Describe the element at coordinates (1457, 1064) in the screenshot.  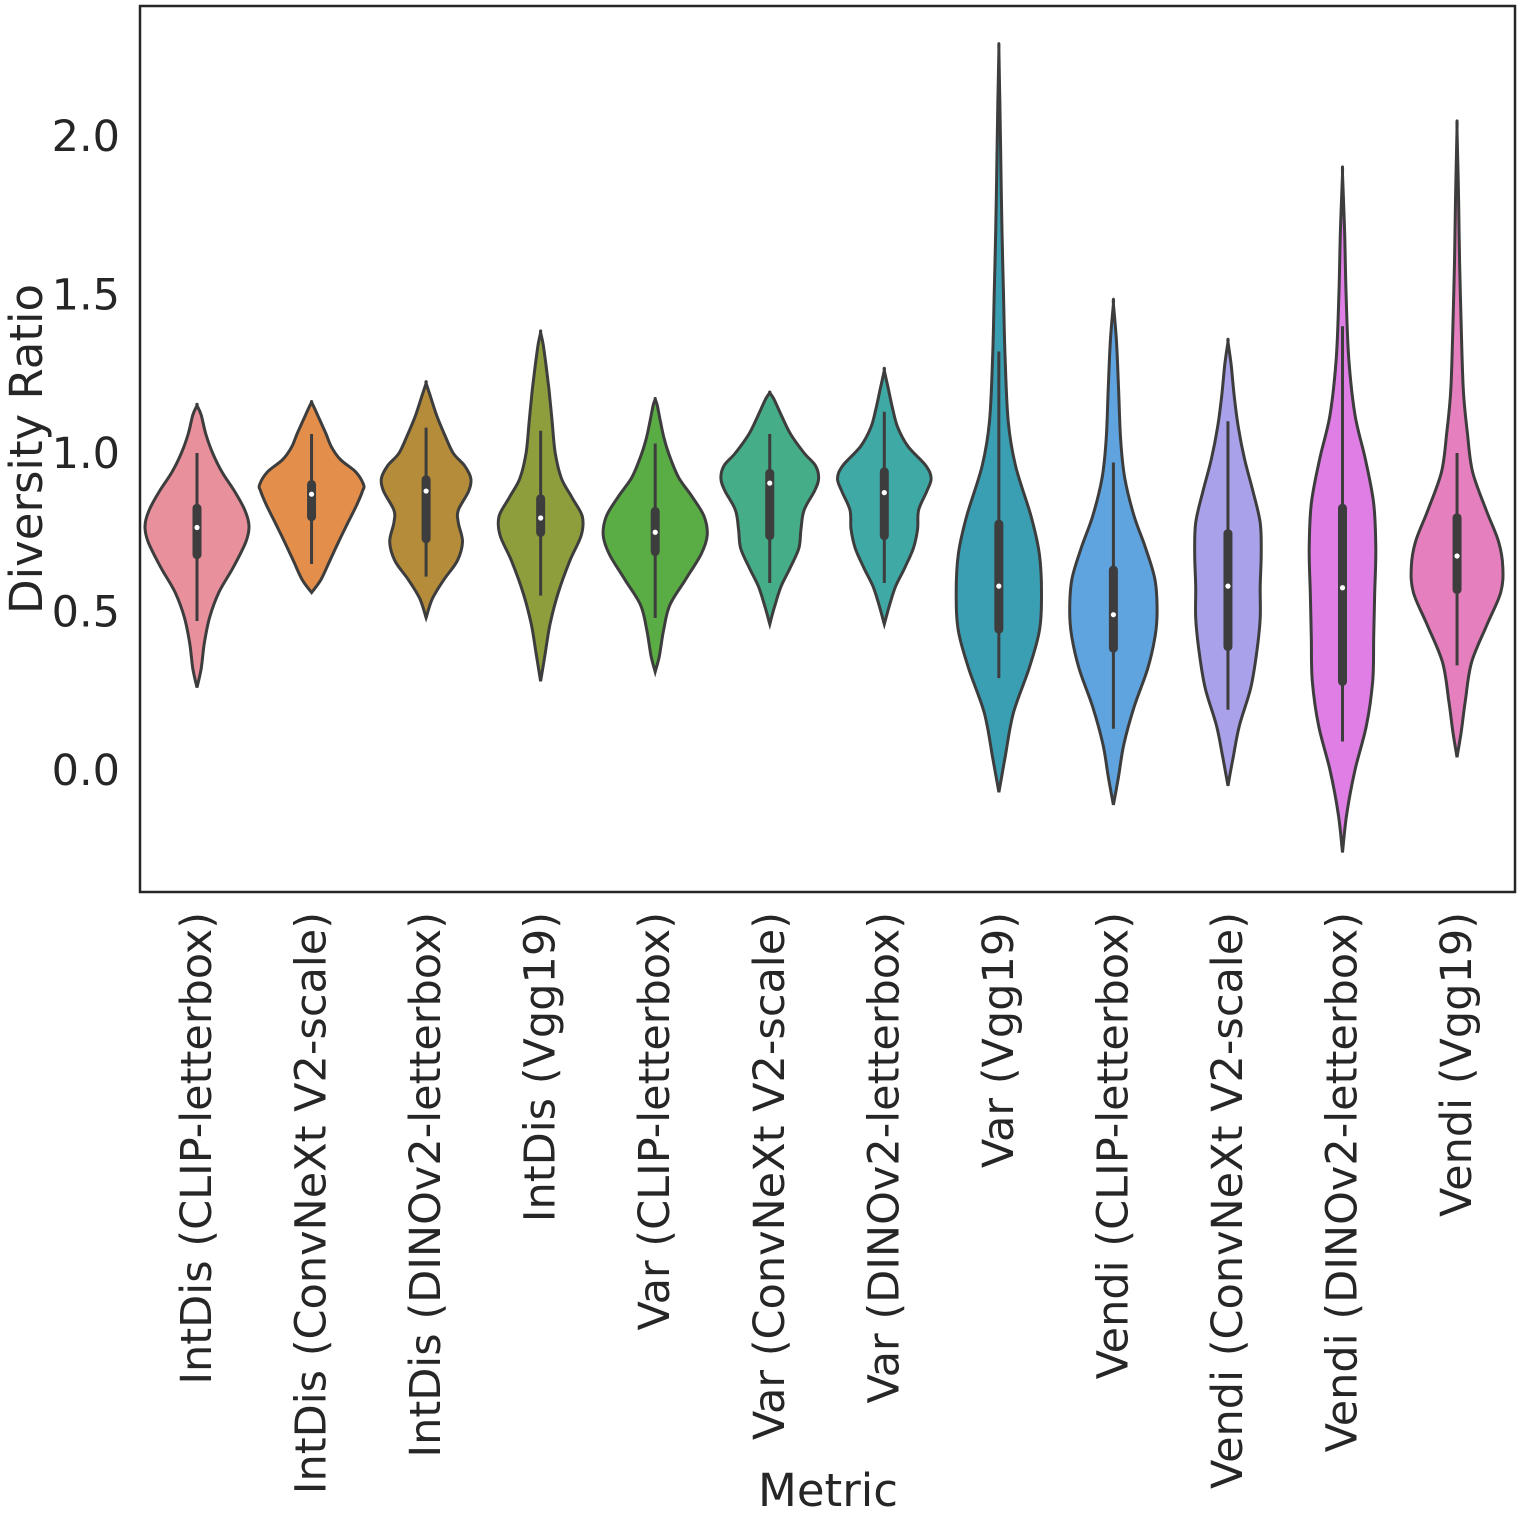
I see `x-tick-label: Vendi (Vgg19)` at that location.